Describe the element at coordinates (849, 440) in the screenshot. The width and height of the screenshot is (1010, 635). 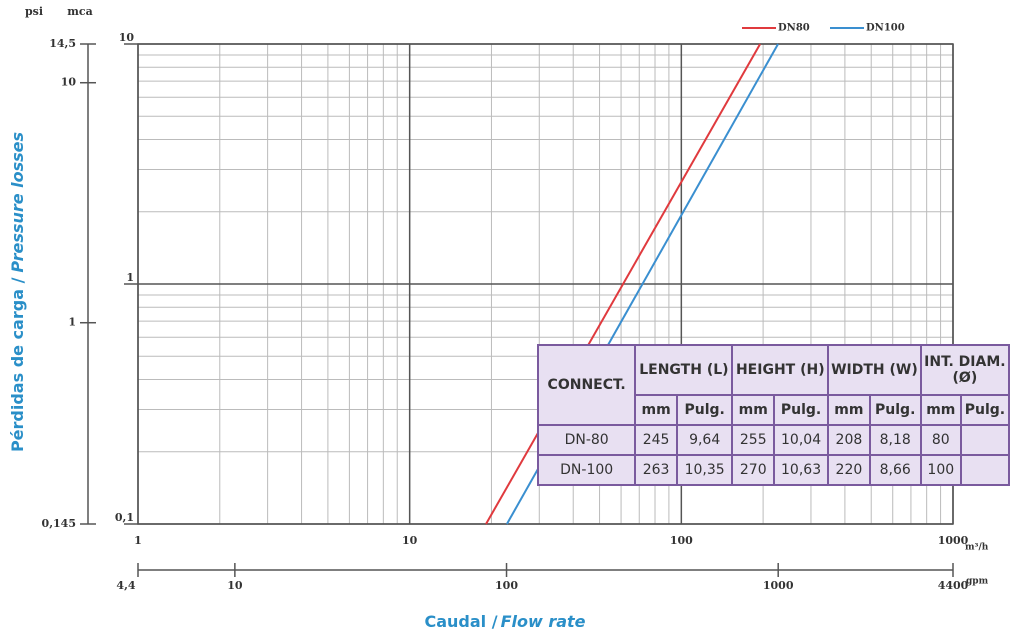
I see `table-cell: 208` at that location.